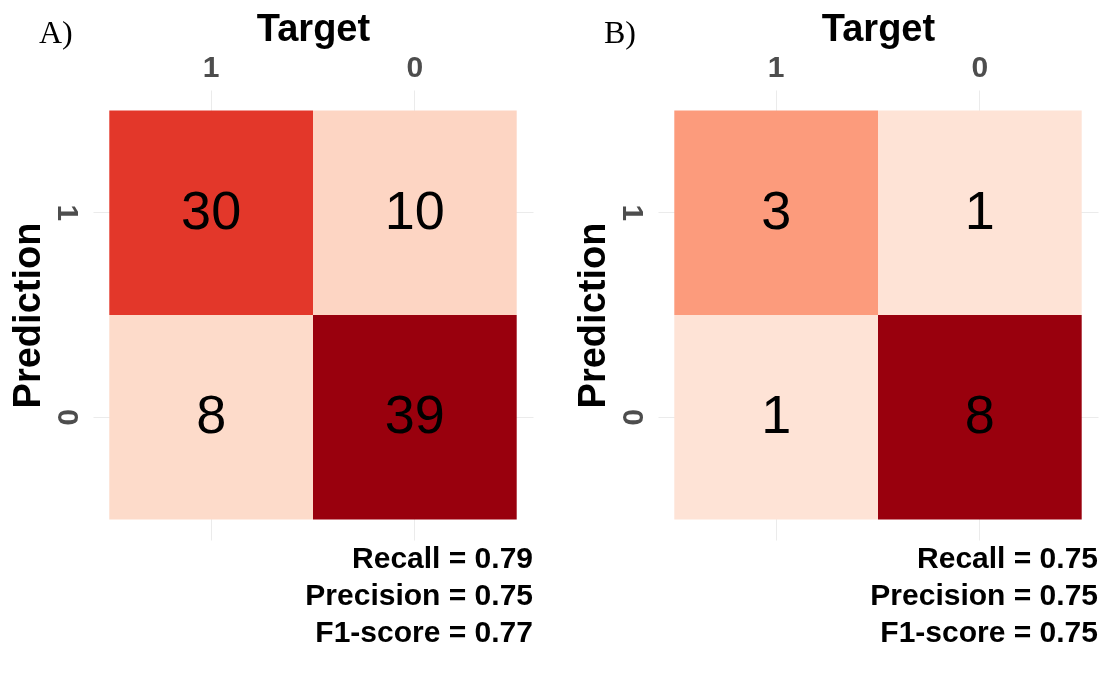 This screenshot has width=1114, height=673. What do you see at coordinates (620, 32) in the screenshot?
I see `chart-title: B)` at bounding box center [620, 32].